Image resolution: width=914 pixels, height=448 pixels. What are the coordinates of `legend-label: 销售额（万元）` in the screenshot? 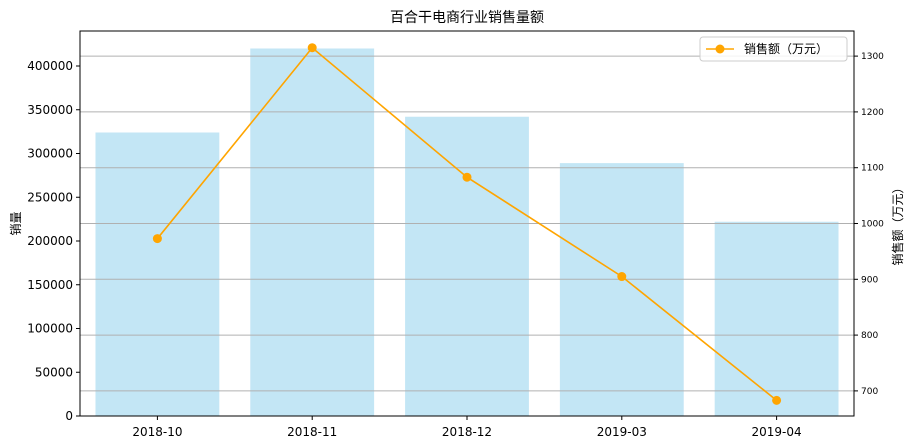 It's located at (786, 48).